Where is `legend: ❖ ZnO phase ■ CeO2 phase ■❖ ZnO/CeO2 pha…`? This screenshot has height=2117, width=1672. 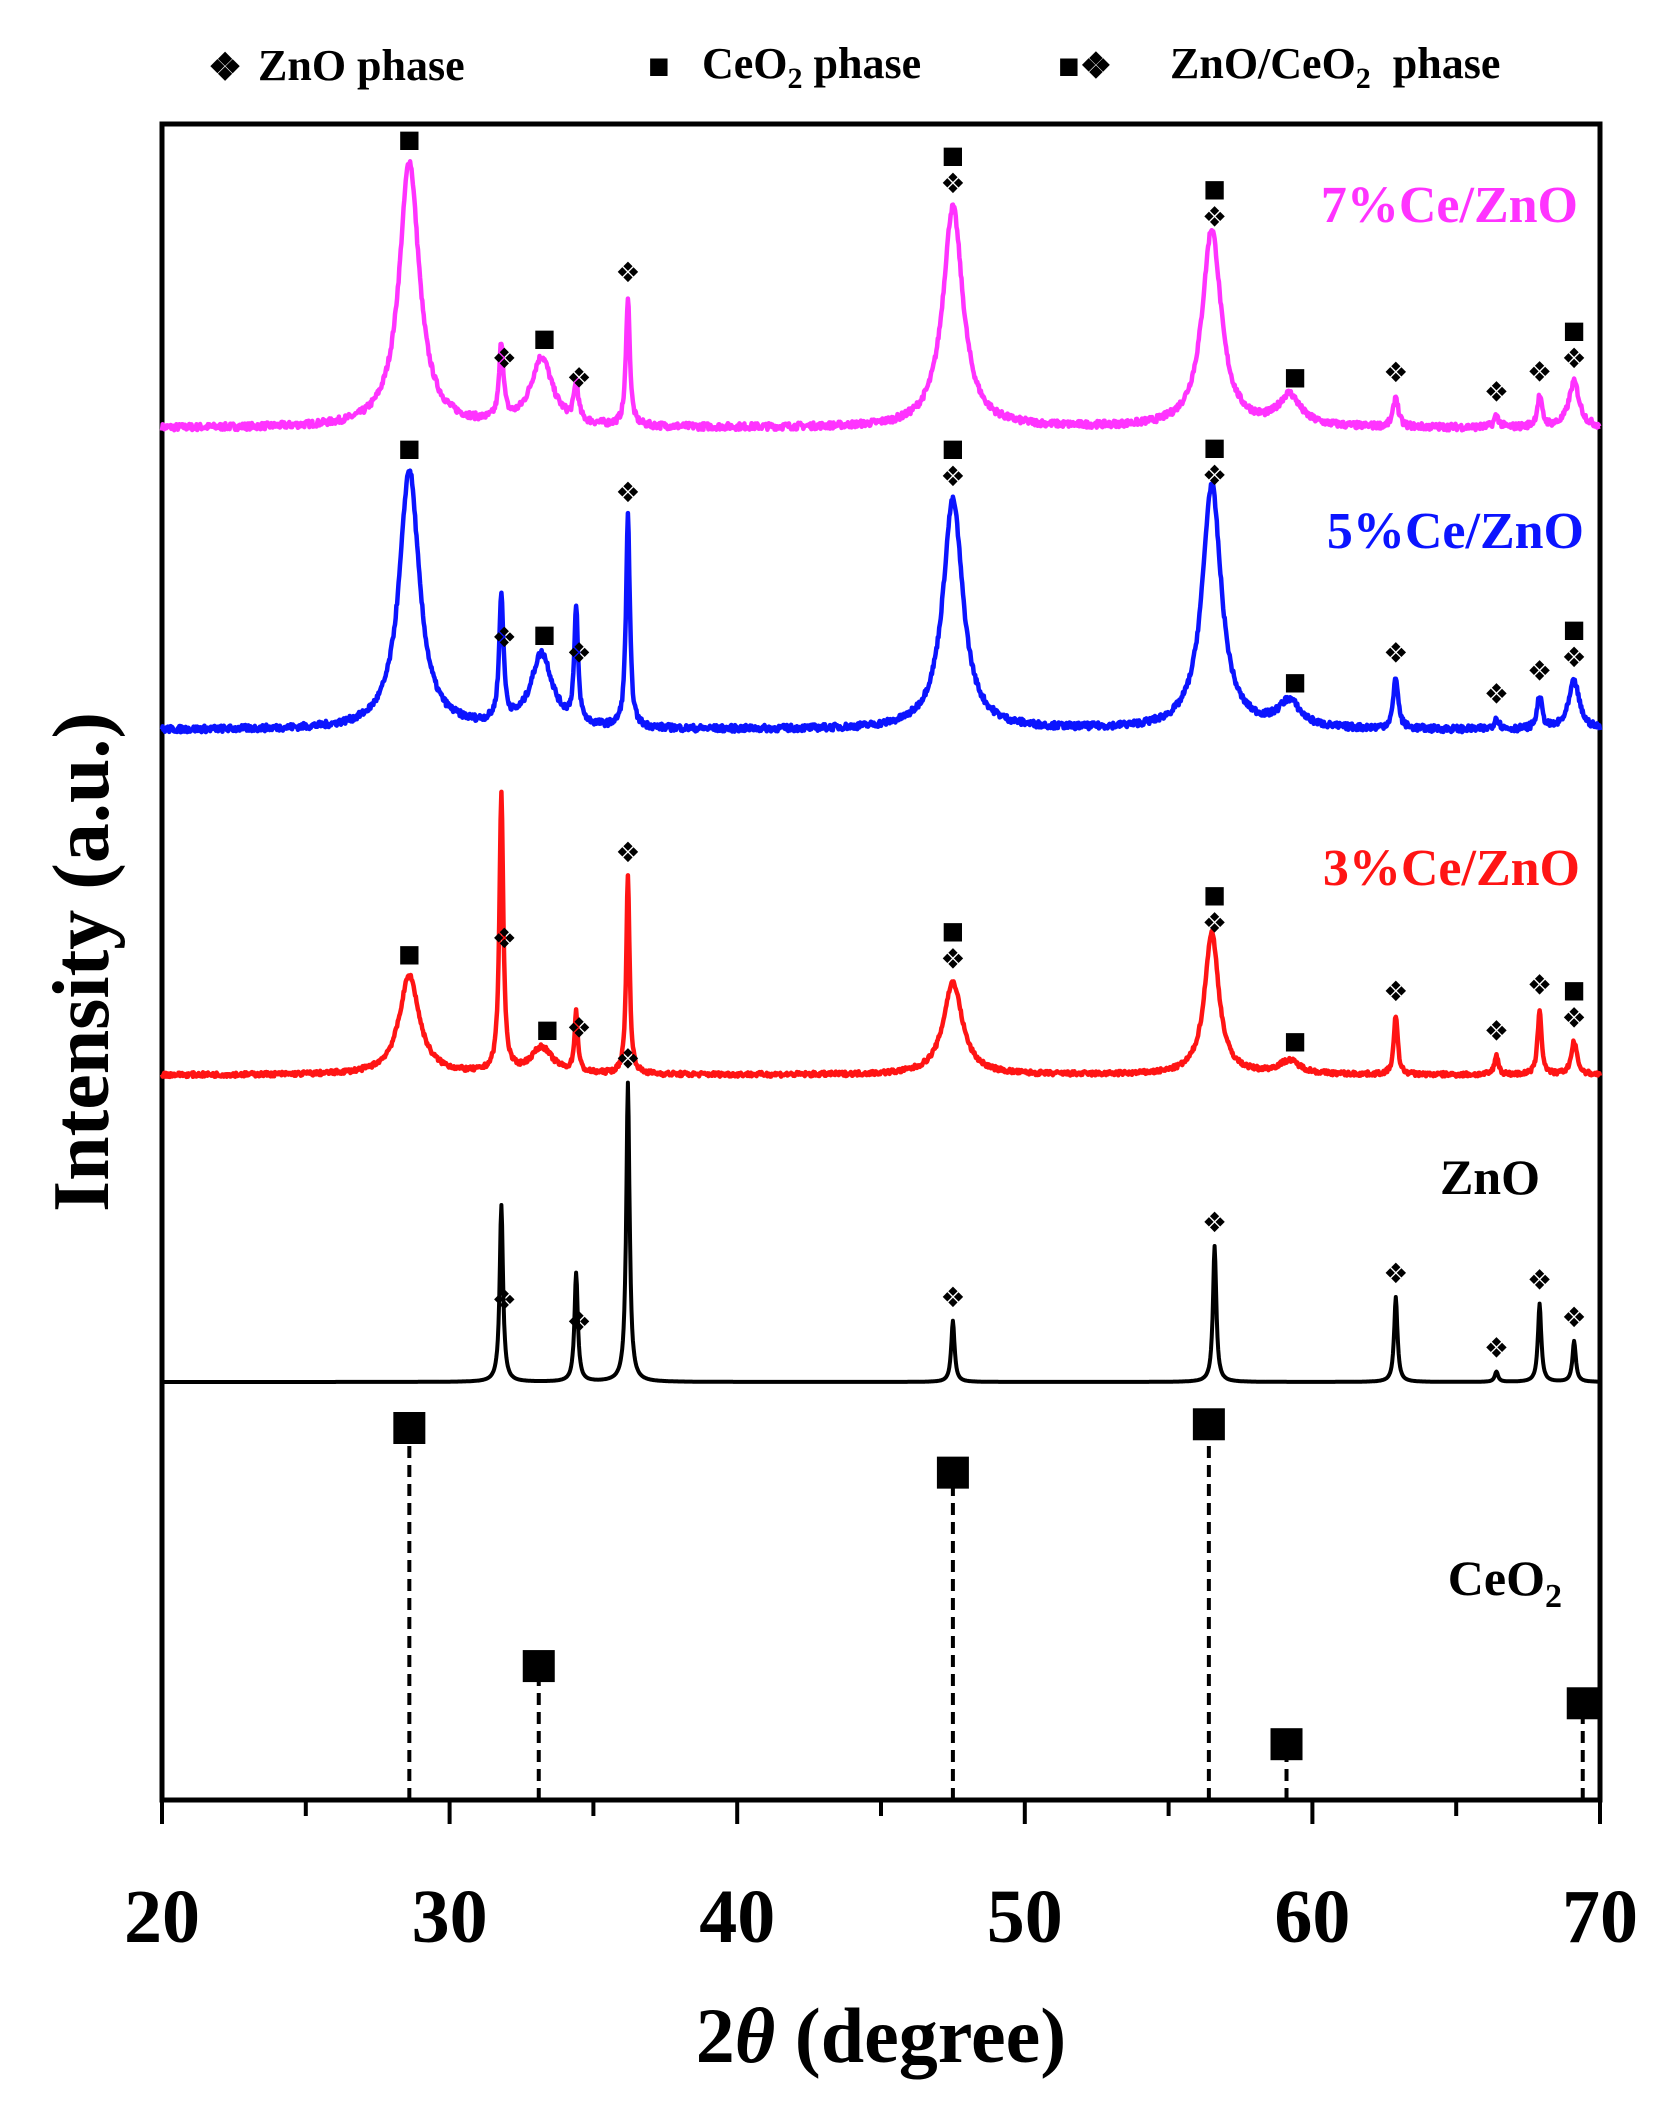
legend: ❖ ZnO phase ■ CeO2 phase ■❖ ZnO/CeO2 pha… is located at coordinates (854, 67).